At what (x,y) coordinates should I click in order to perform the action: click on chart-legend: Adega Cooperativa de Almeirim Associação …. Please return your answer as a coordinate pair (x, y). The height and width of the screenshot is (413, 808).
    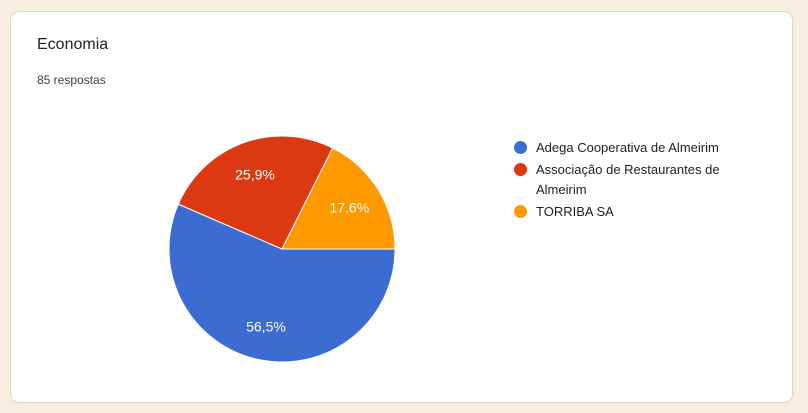
    Looking at the image, I should click on (643, 181).